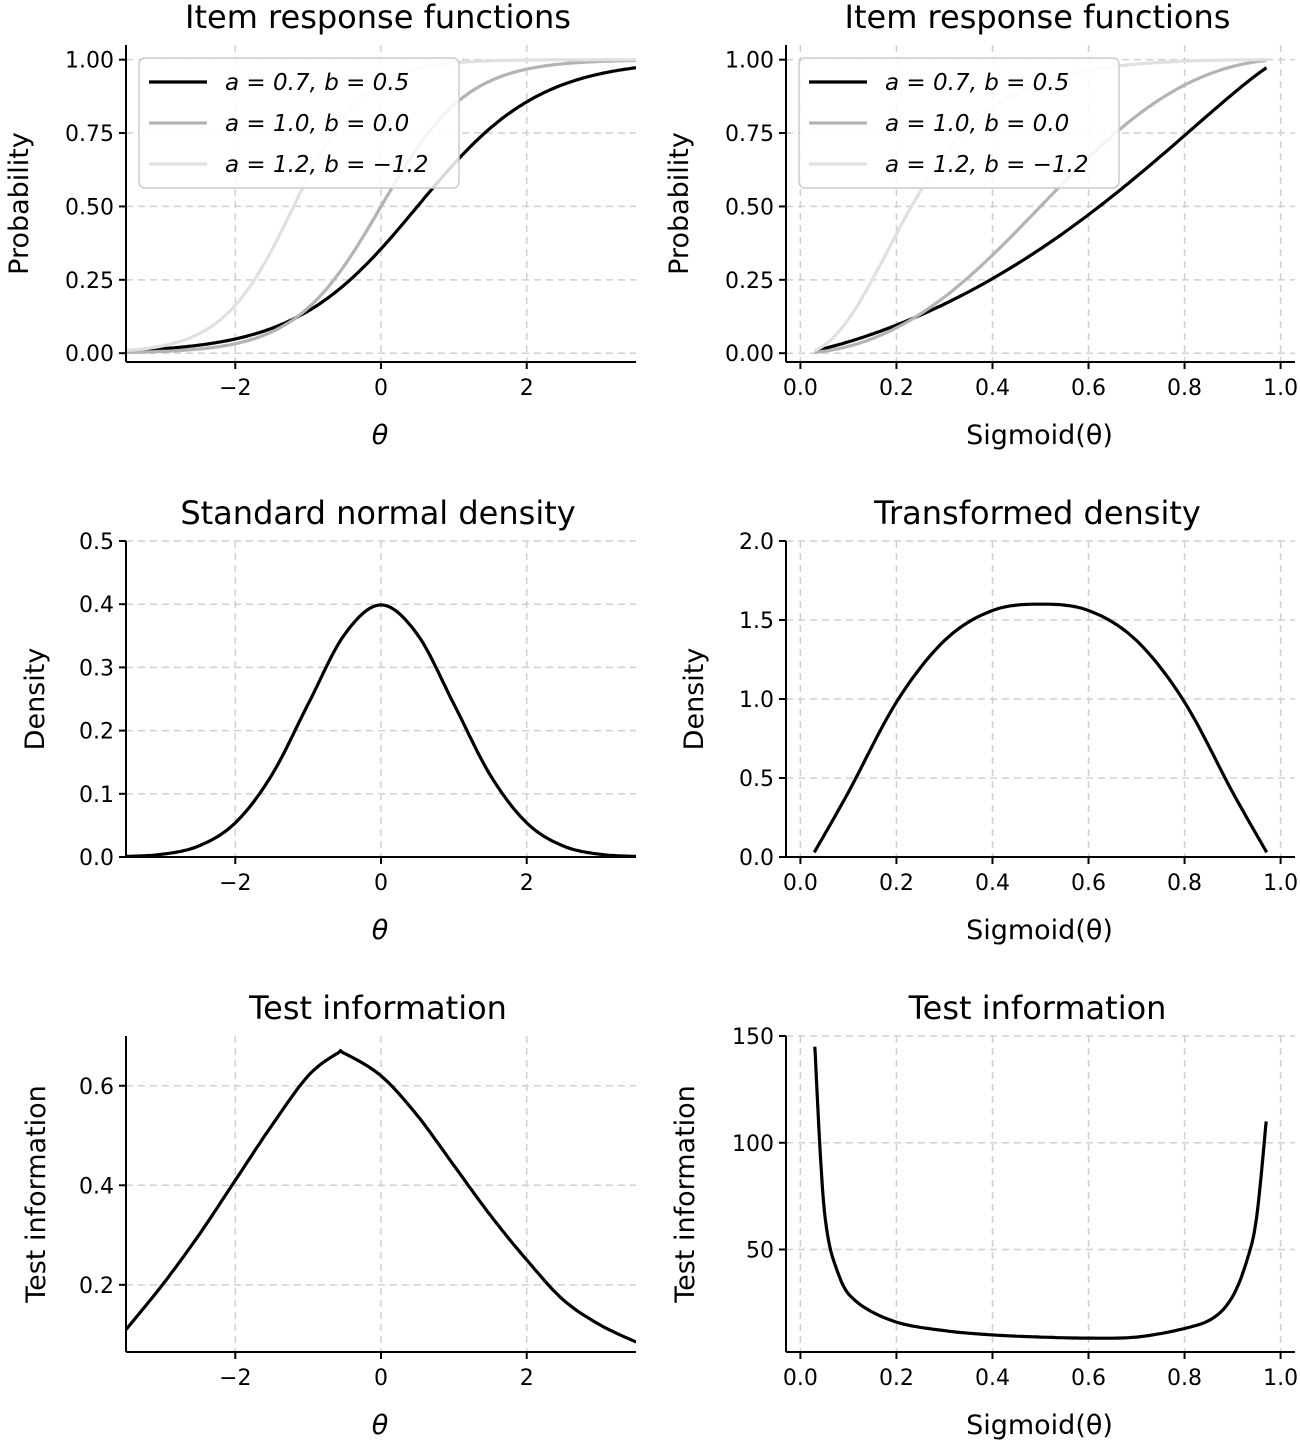 This screenshot has width=1300, height=1444. Describe the element at coordinates (756, 542) in the screenshot. I see `y-tick-label: 2.0` at that location.